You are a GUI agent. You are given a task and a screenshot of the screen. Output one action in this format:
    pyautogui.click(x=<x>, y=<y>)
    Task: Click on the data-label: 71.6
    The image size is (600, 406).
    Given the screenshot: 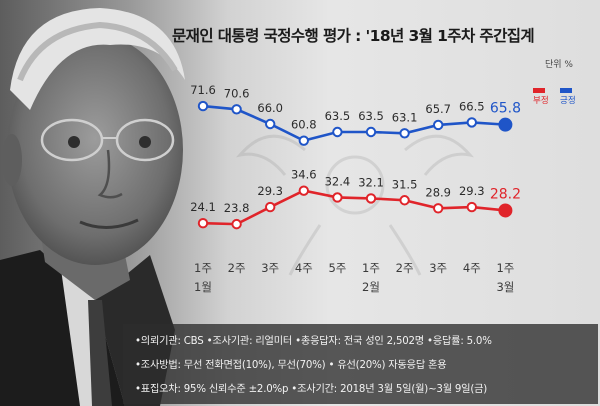 What is the action you would take?
    pyautogui.click(x=203, y=90)
    